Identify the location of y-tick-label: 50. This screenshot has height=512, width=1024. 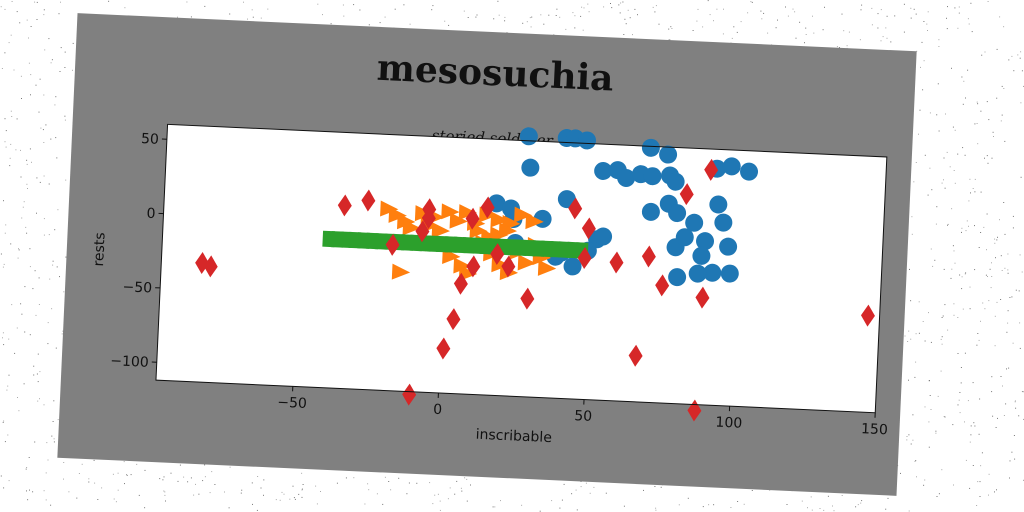
(150, 139).